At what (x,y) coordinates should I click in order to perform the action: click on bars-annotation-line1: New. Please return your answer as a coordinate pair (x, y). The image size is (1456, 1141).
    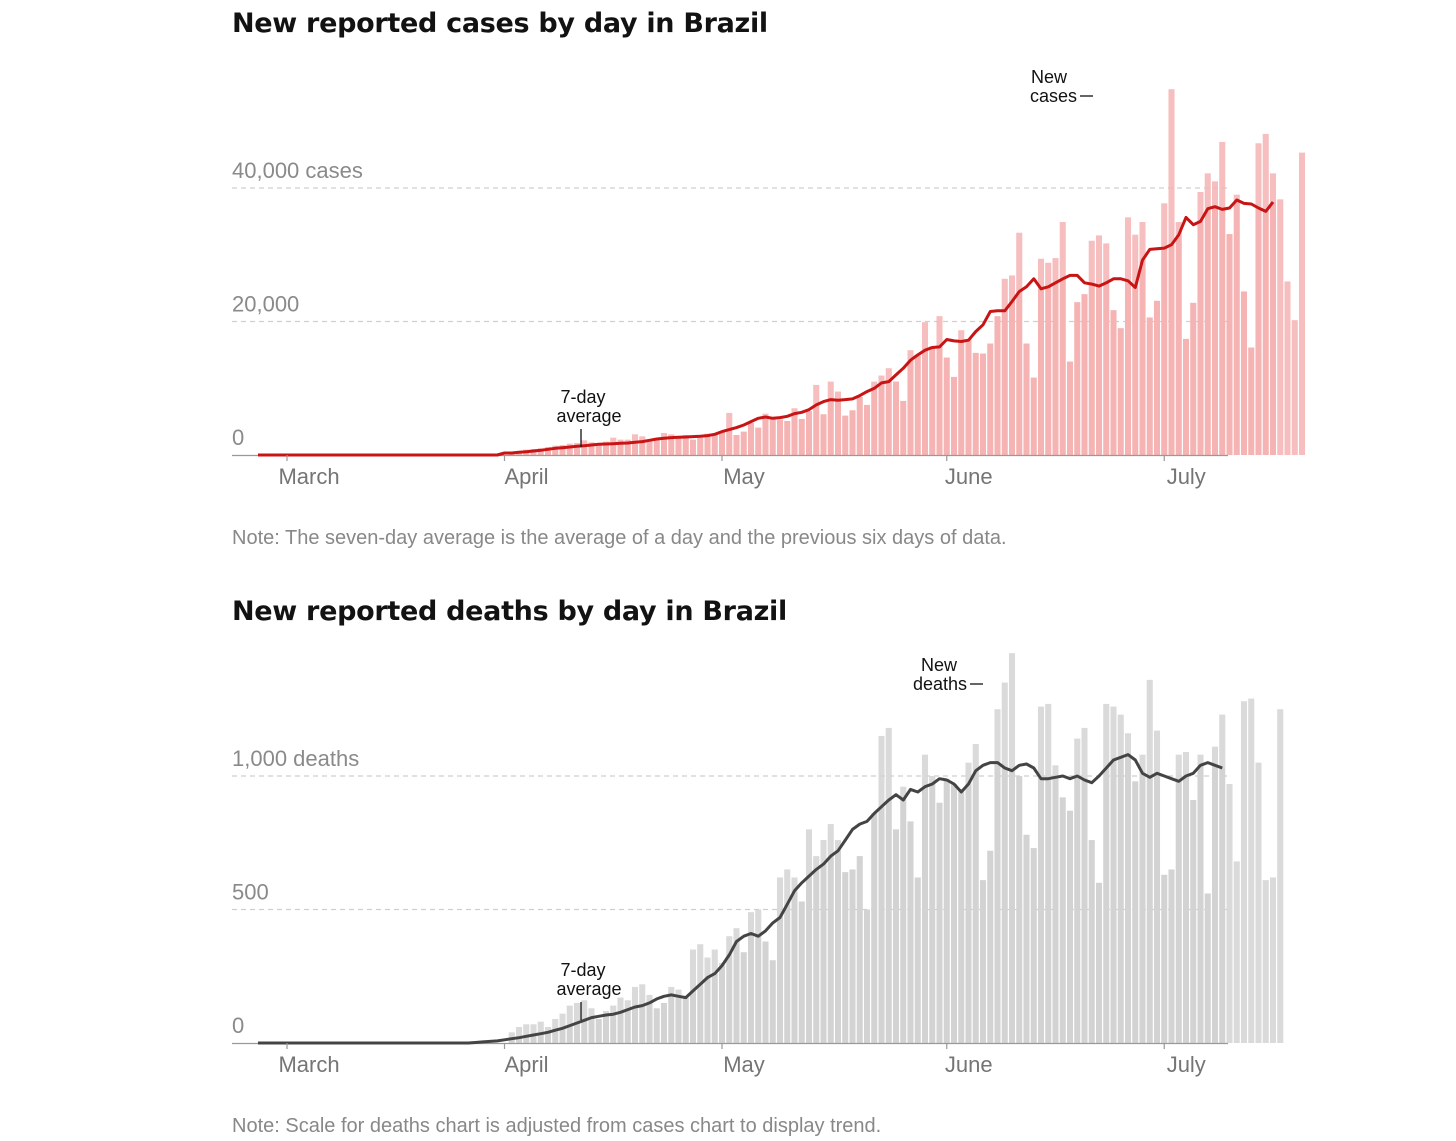
    Looking at the image, I should click on (1049, 77).